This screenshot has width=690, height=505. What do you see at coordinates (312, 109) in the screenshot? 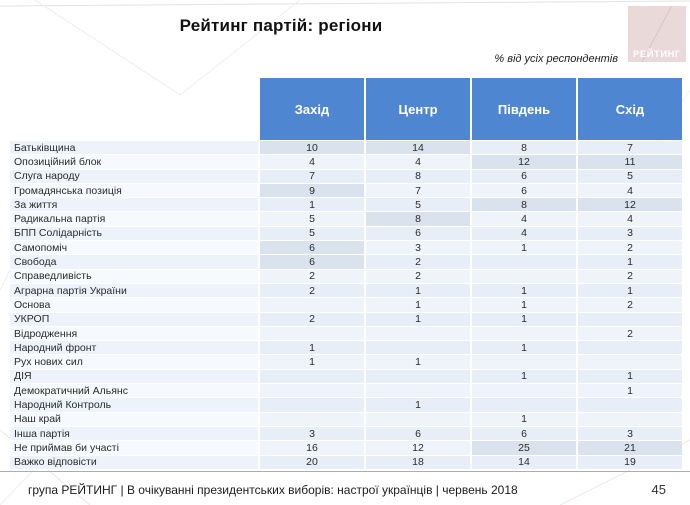
I see `column-header-west: Захід` at bounding box center [312, 109].